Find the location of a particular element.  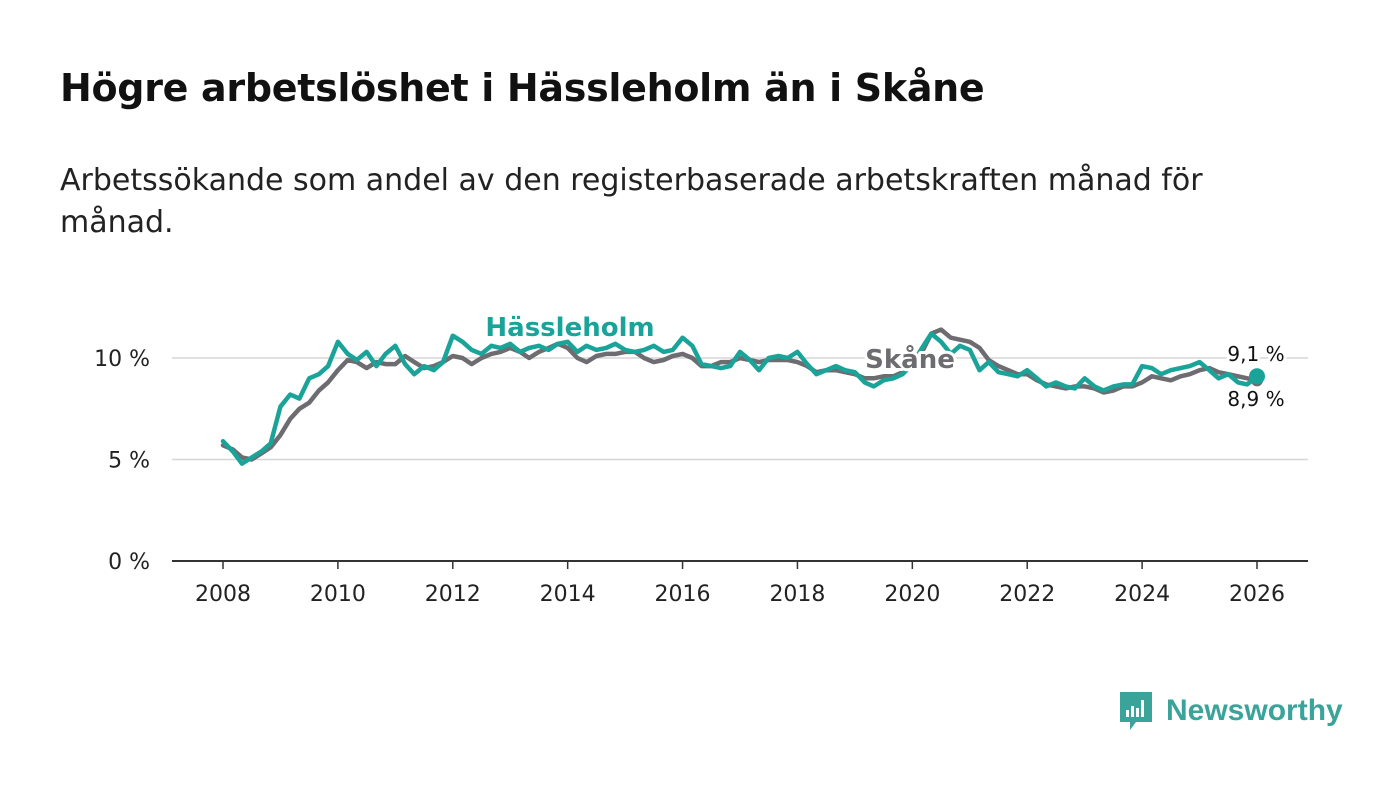

x-tick-label: 2016 is located at coordinates (683, 594).